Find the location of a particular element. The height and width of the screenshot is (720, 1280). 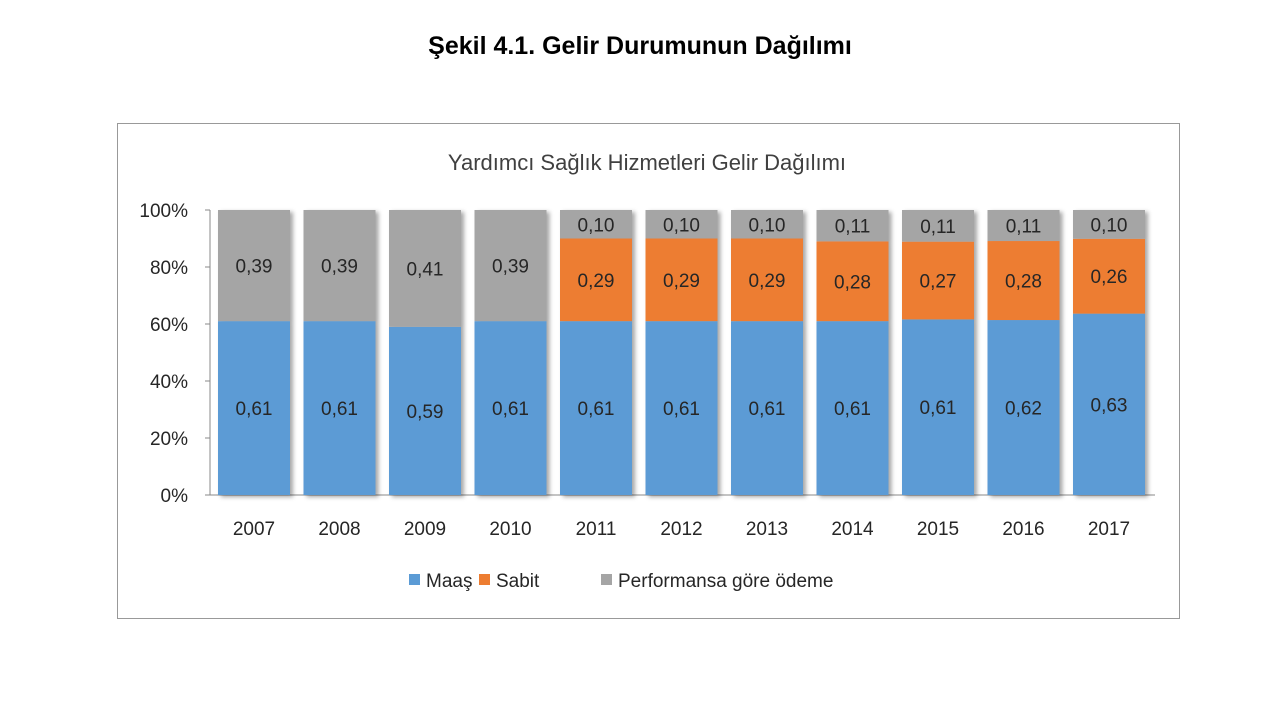

x-tick-label: 2009 is located at coordinates (425, 529).